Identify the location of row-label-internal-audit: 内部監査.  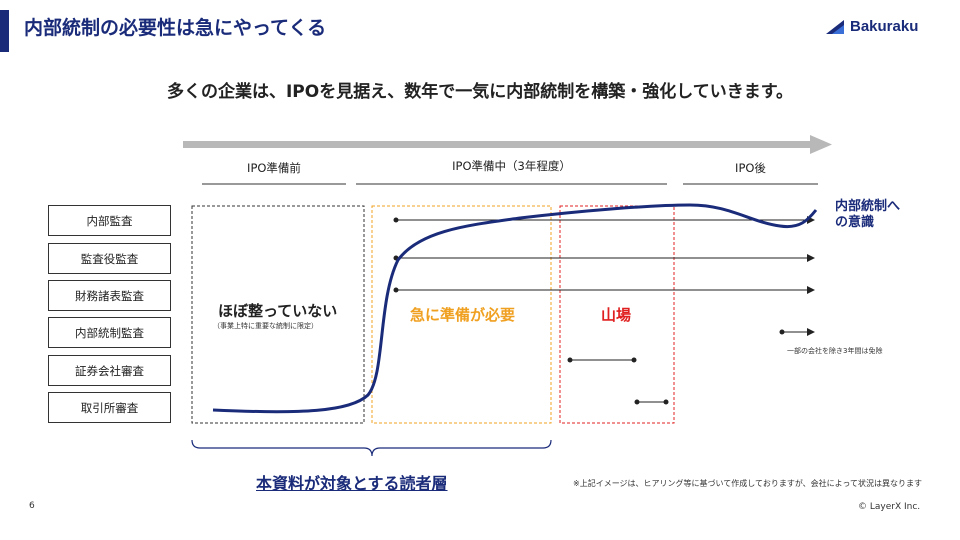
(109, 220).